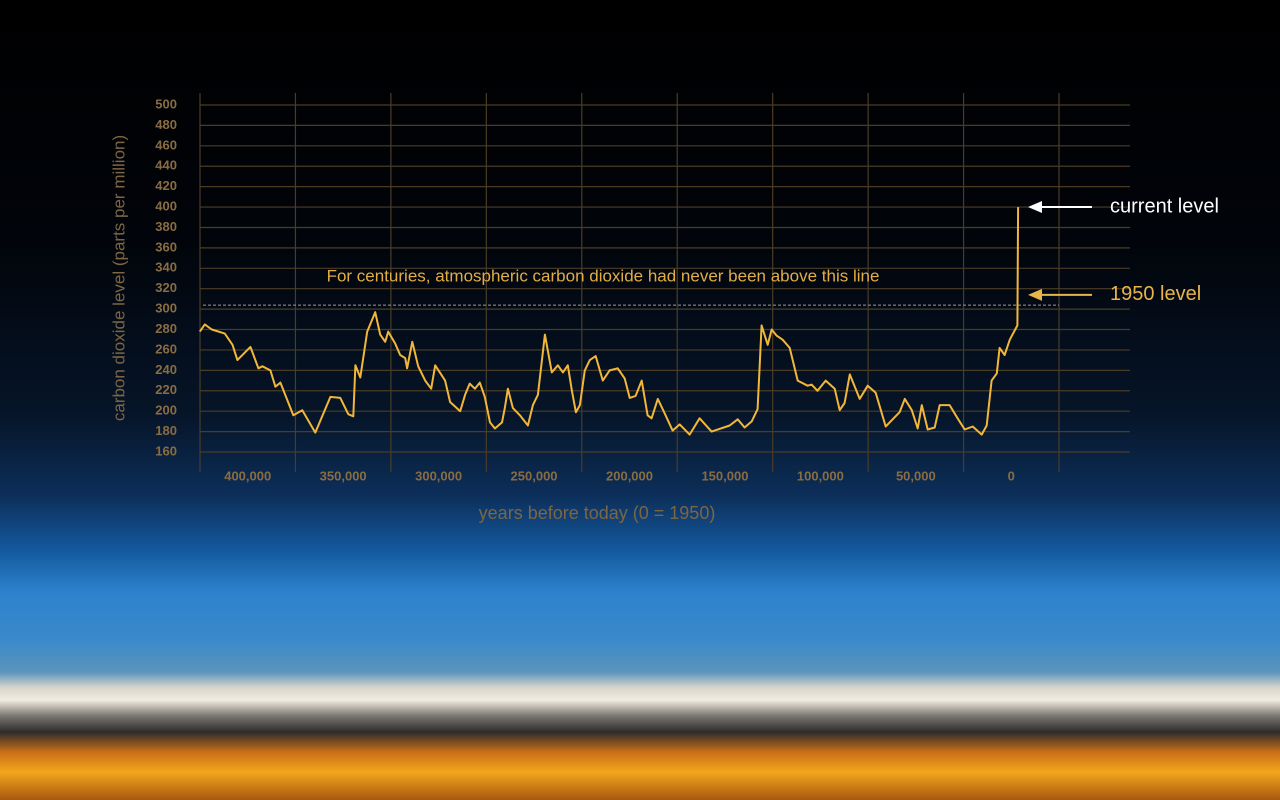 The image size is (1280, 800). Describe the element at coordinates (166, 389) in the screenshot. I see `y-tick-label: 220` at that location.